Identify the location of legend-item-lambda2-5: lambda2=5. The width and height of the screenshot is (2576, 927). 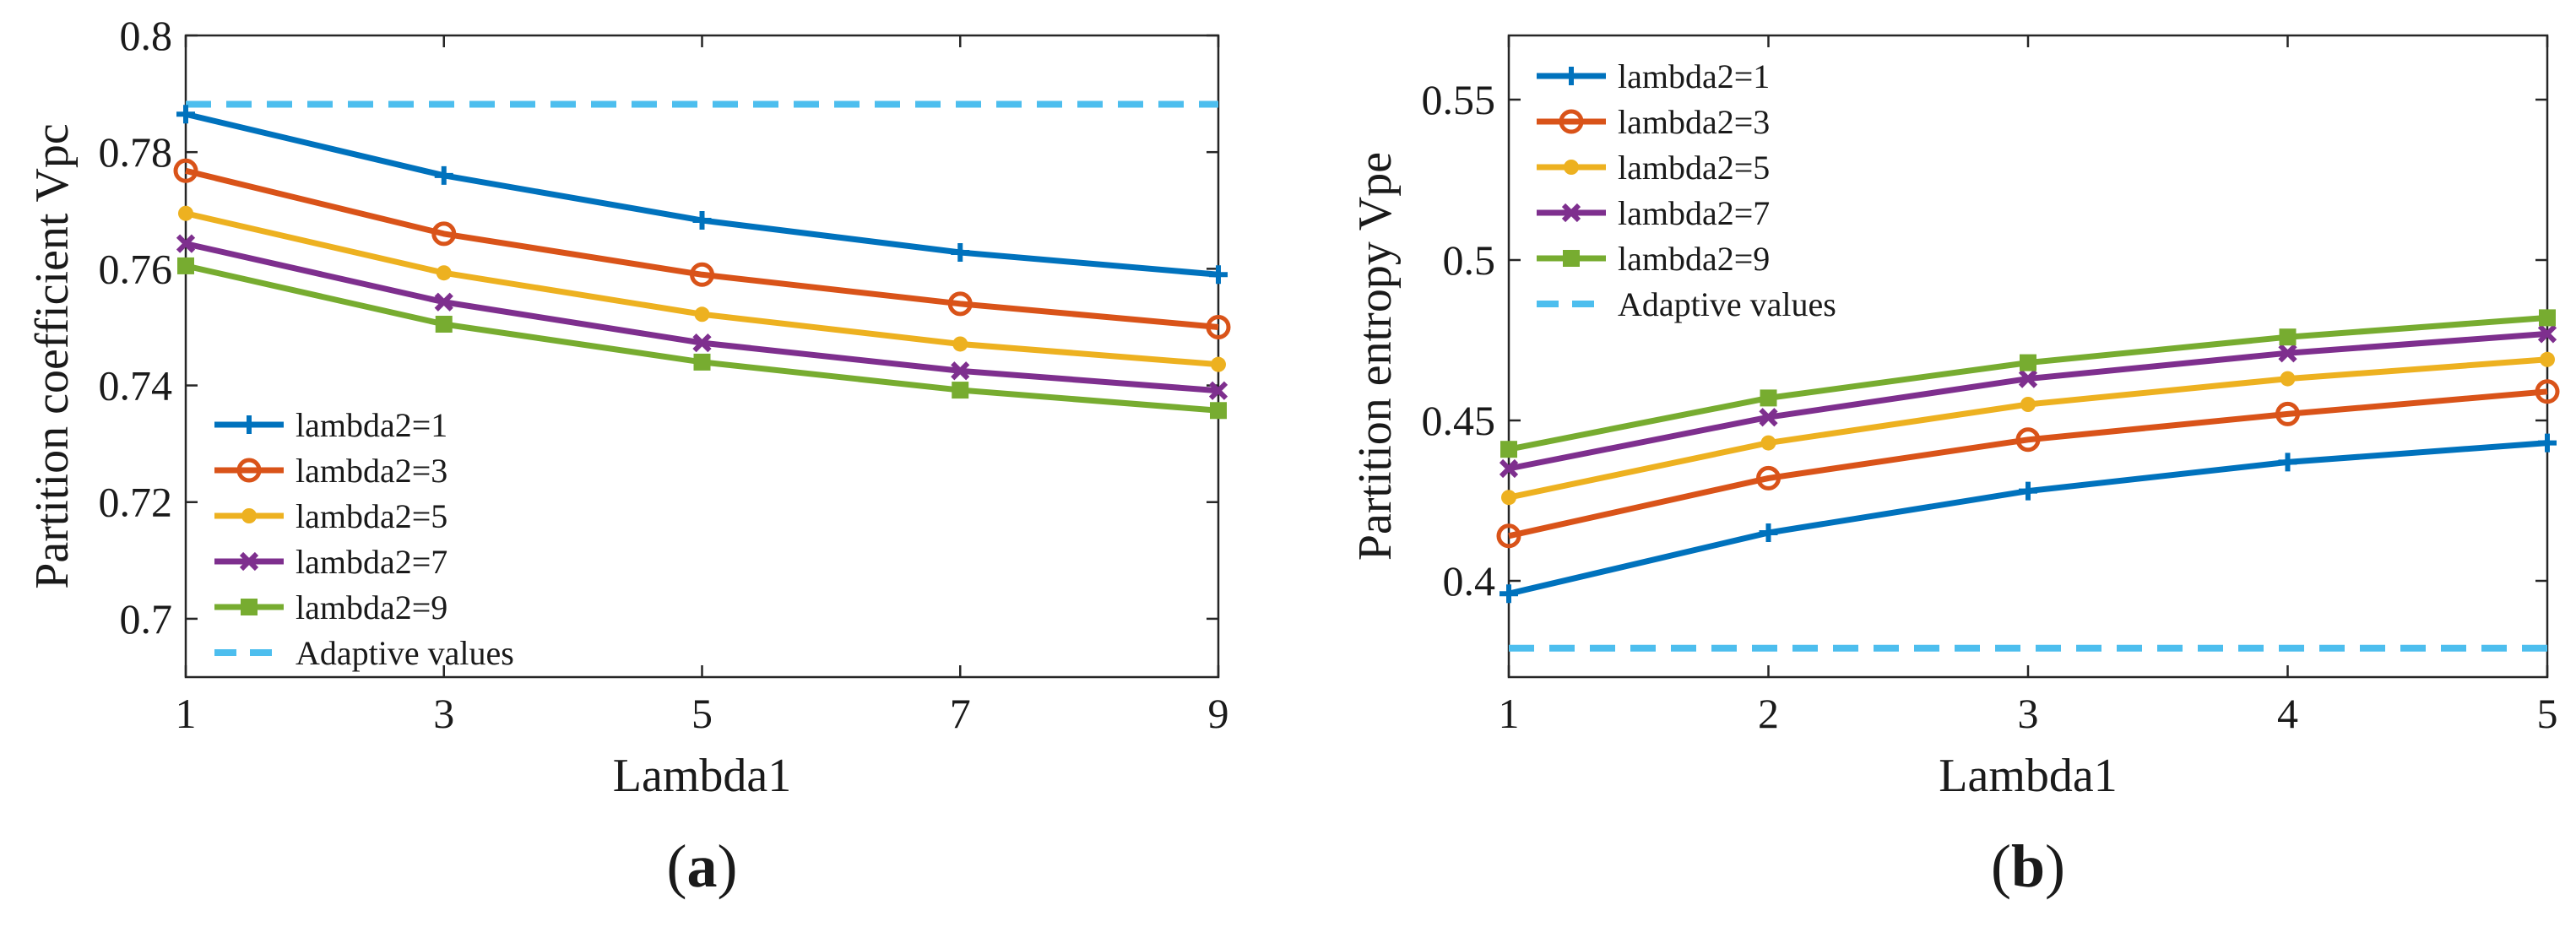
(1653, 168).